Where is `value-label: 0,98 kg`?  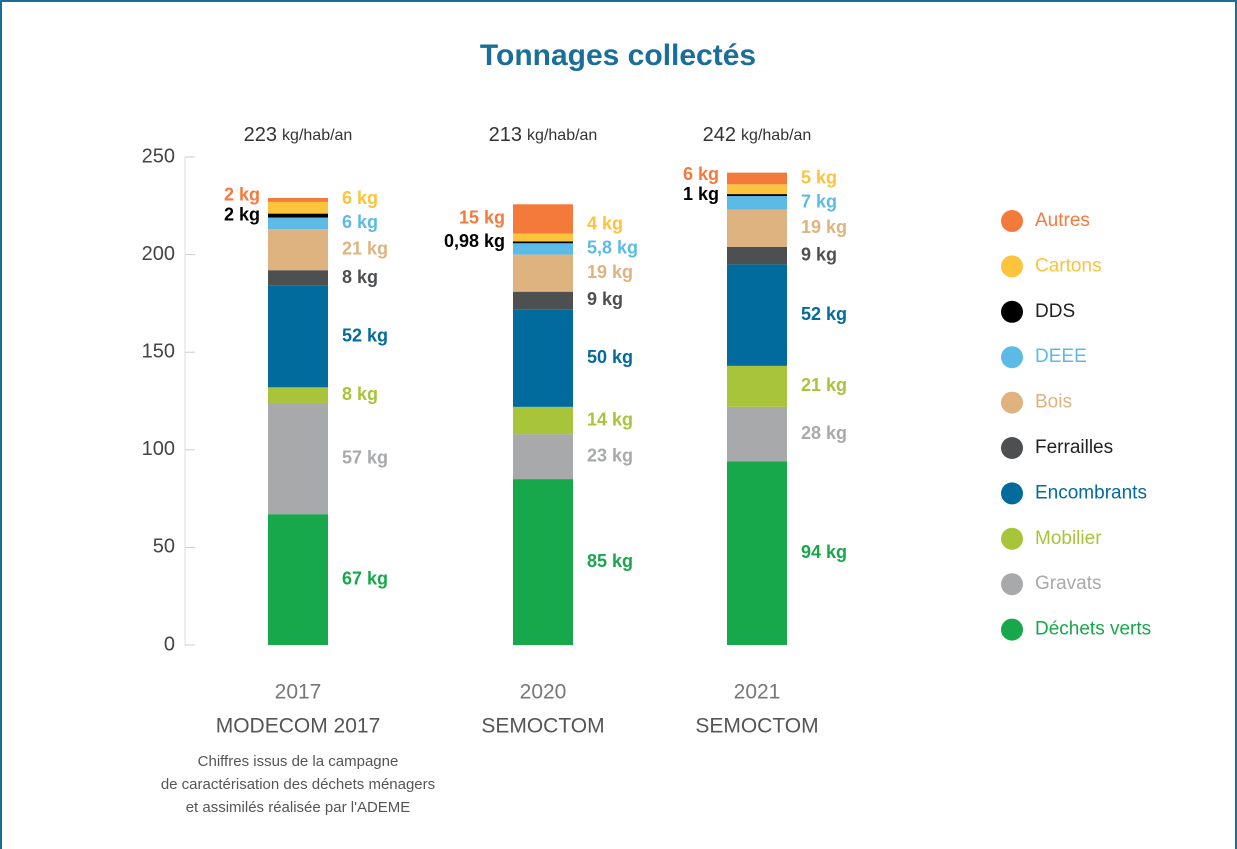 value-label: 0,98 kg is located at coordinates (474, 241).